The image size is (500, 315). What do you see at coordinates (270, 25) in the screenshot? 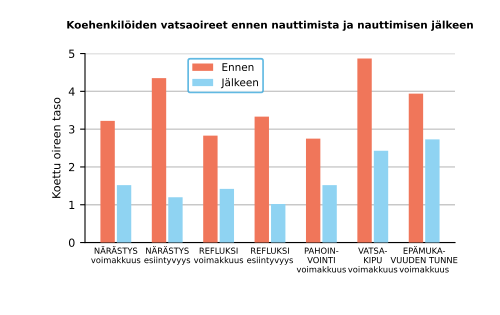
I see `chart-title: Koehenkilöiden vatsaoireet ennen nauttimista ja nauttimisen jälkeen` at bounding box center [270, 25].